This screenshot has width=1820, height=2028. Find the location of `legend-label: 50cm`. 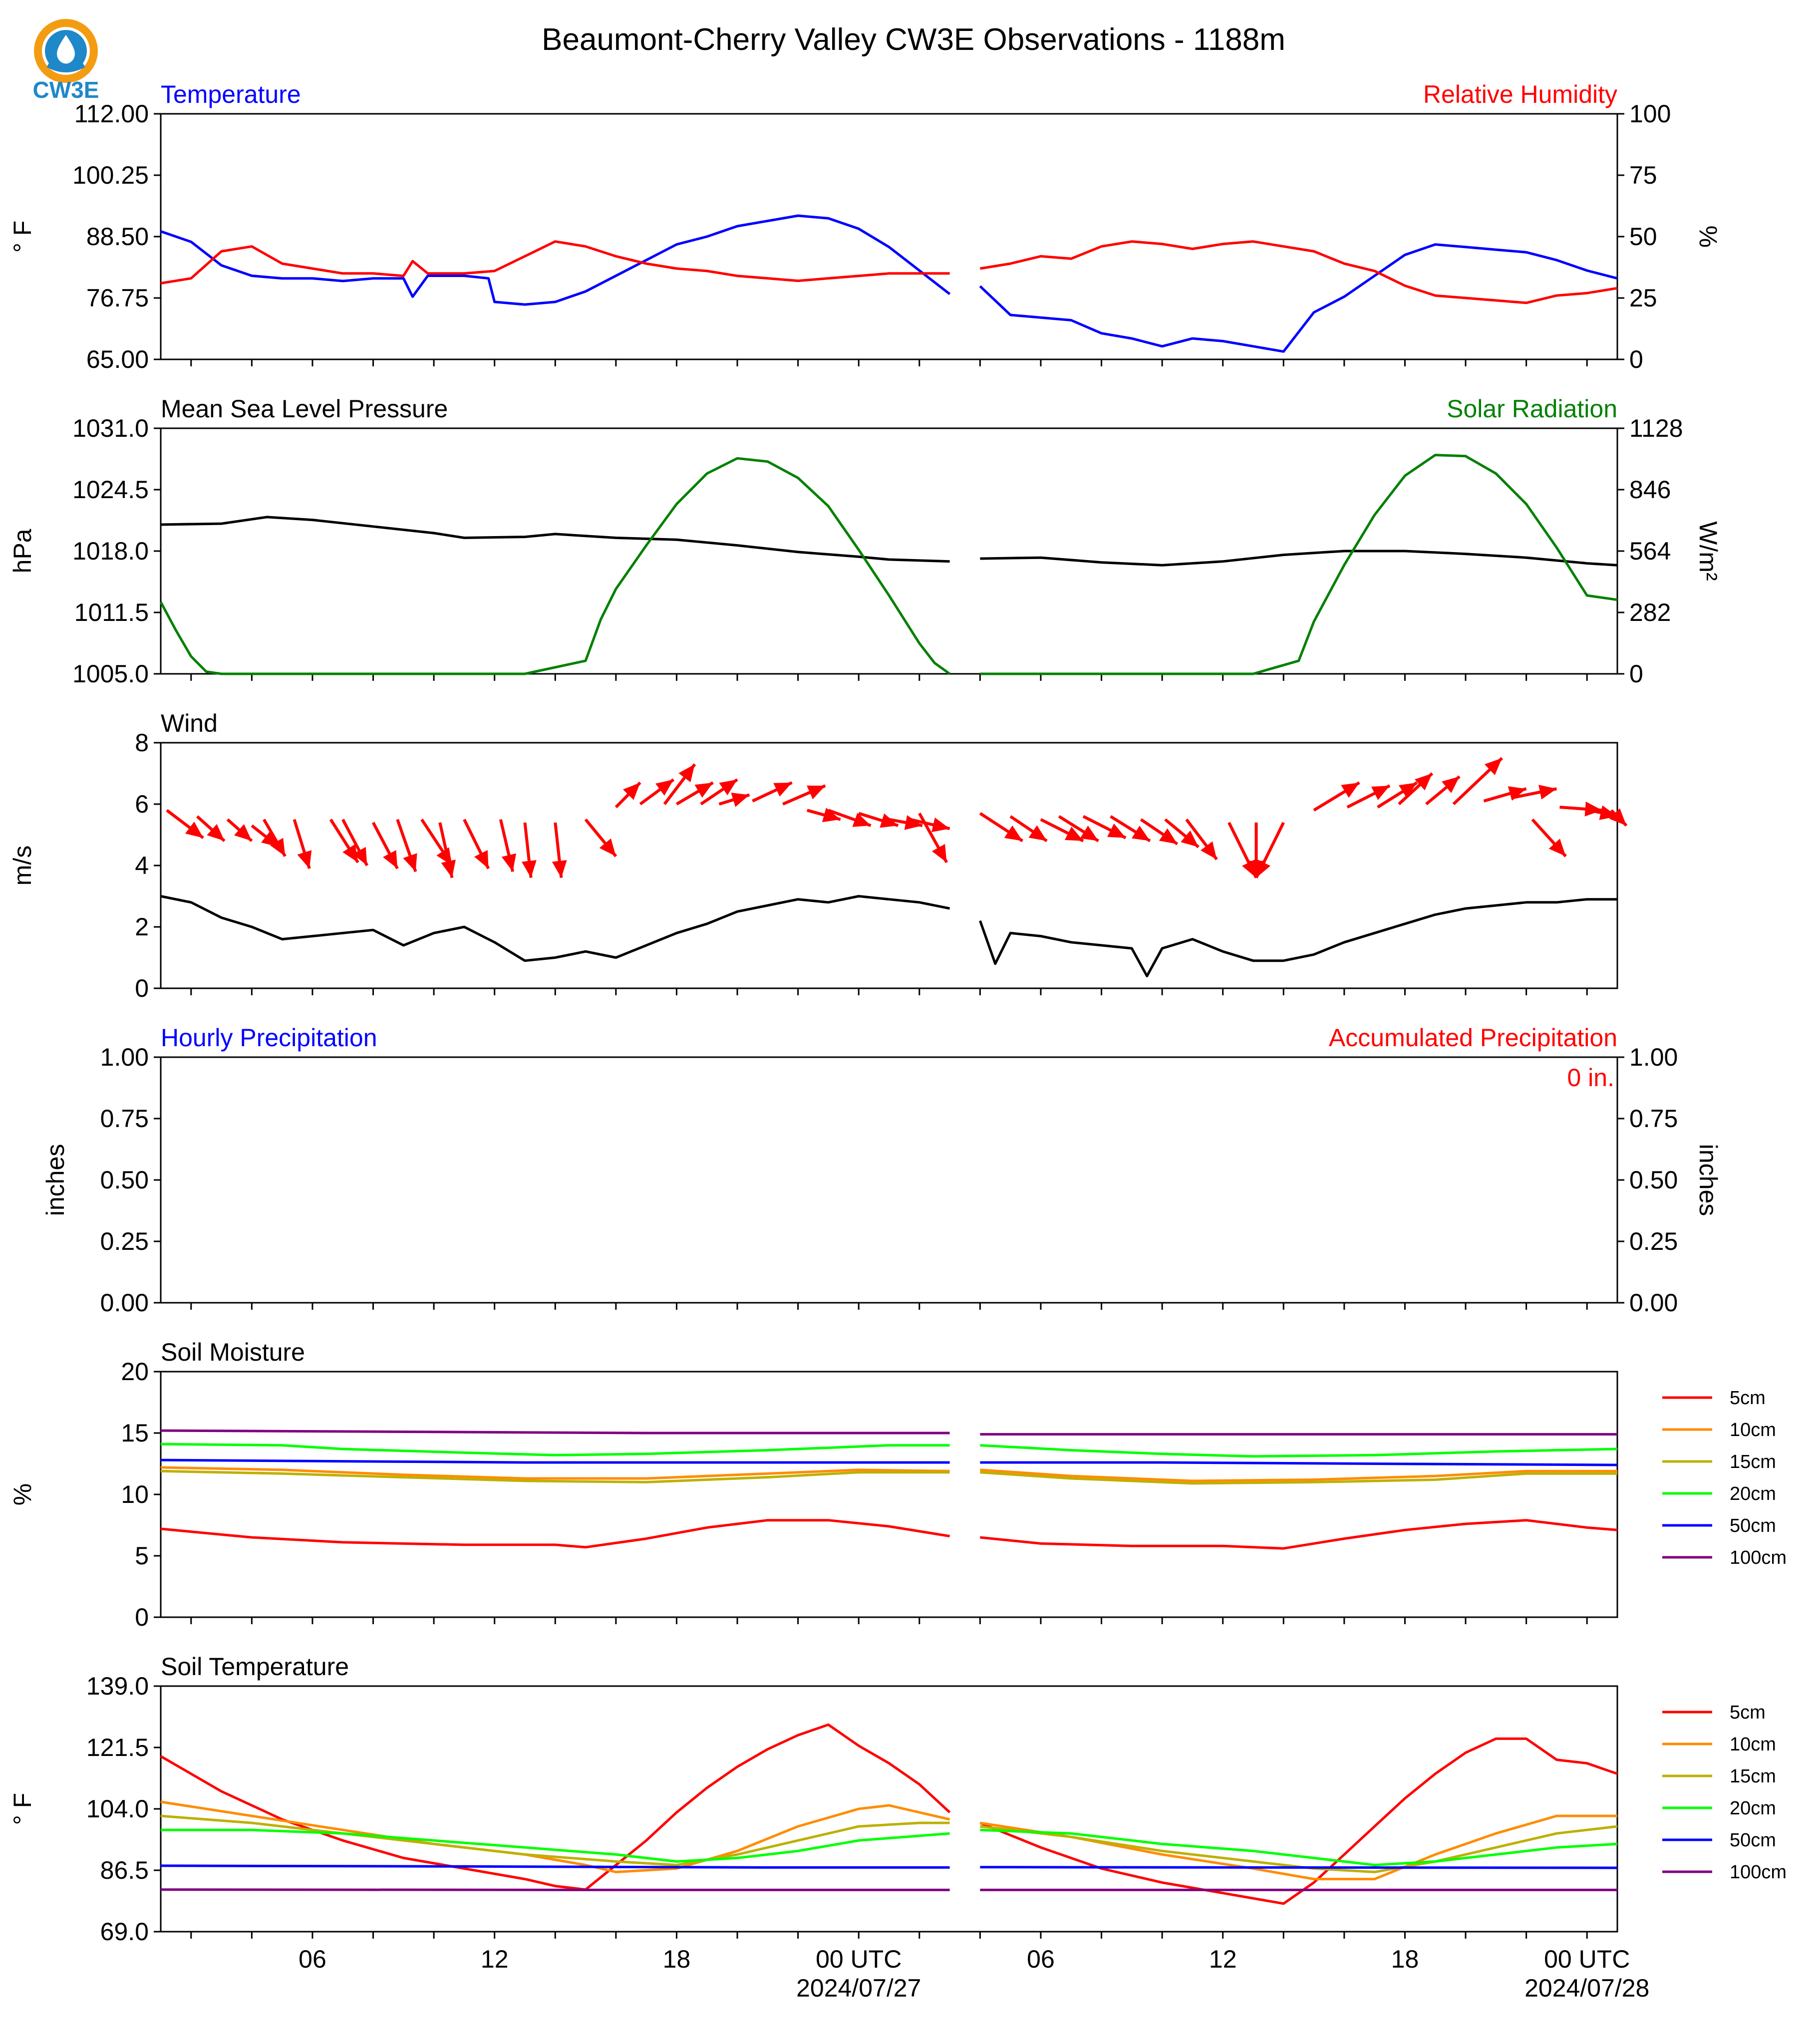

legend-label: 50cm is located at coordinates (1753, 1525).